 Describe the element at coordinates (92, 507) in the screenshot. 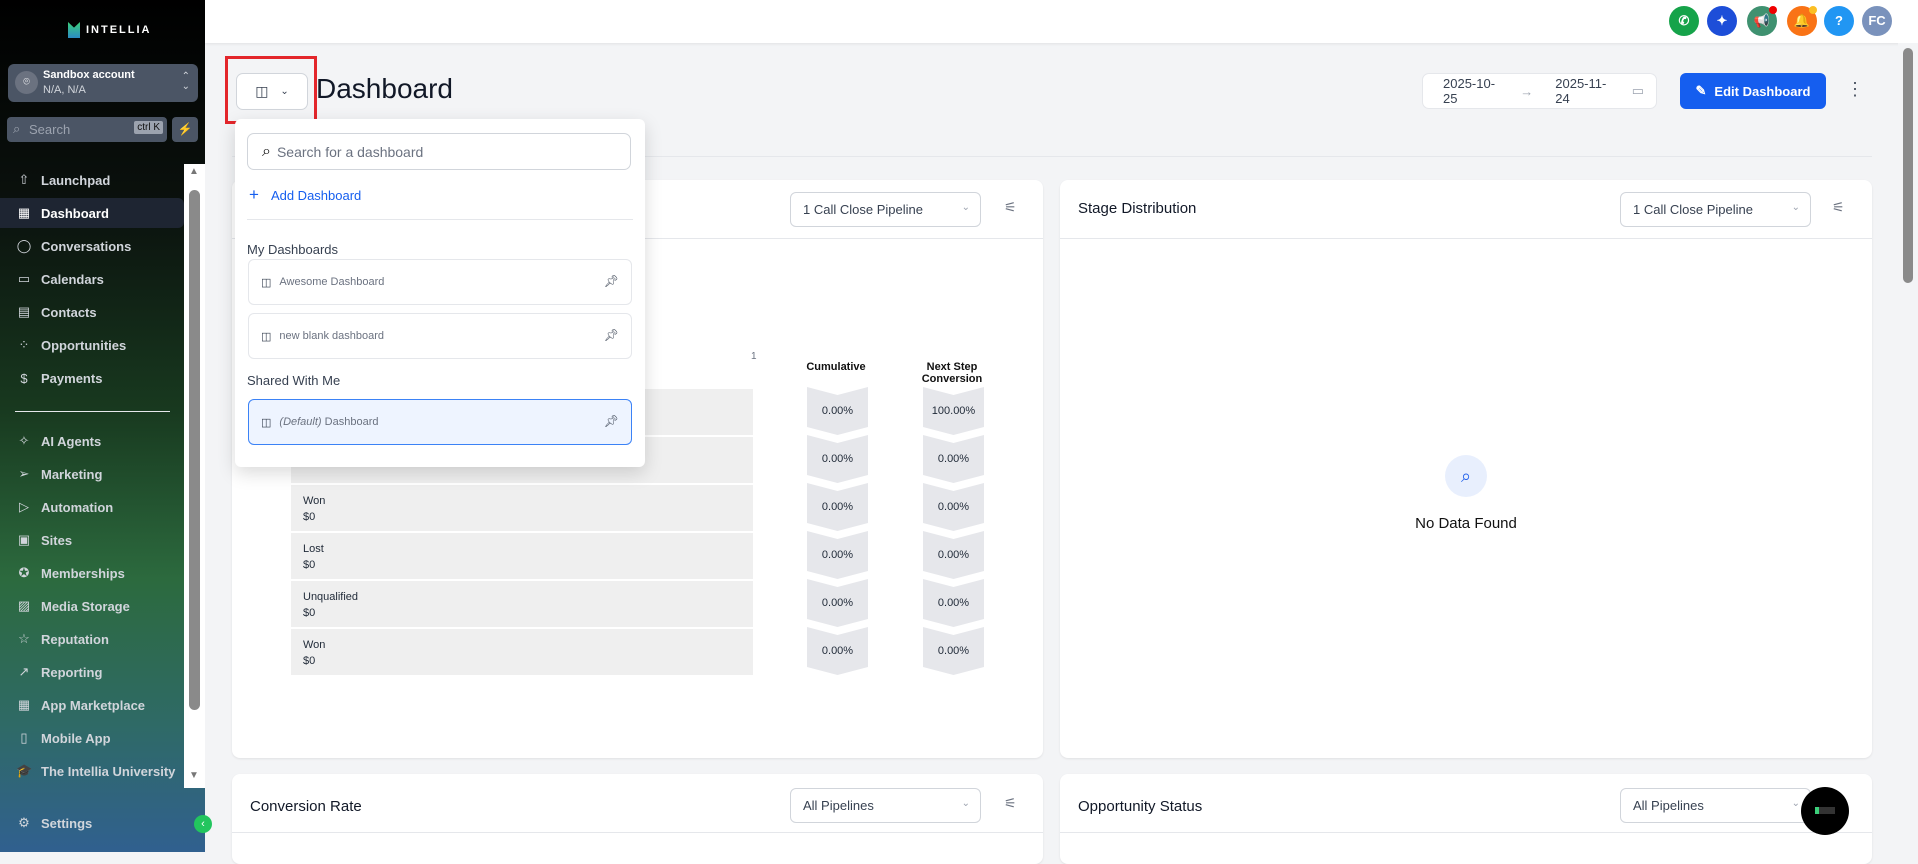

I see `sidebar-item-automation: ▷ Automation` at that location.